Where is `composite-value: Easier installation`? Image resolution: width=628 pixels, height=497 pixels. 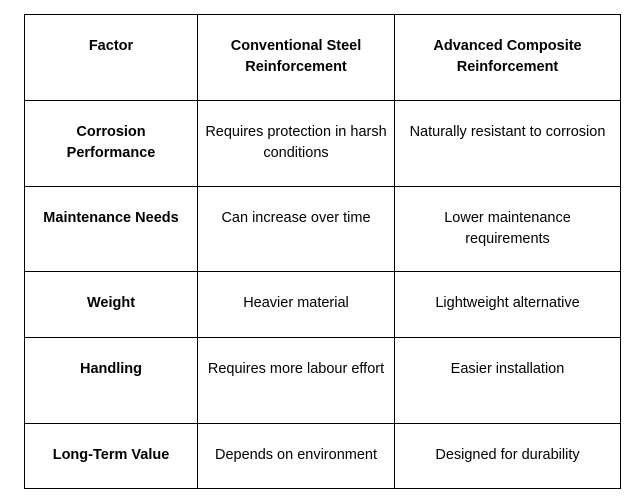
composite-value: Easier installation is located at coordinates (507, 369).